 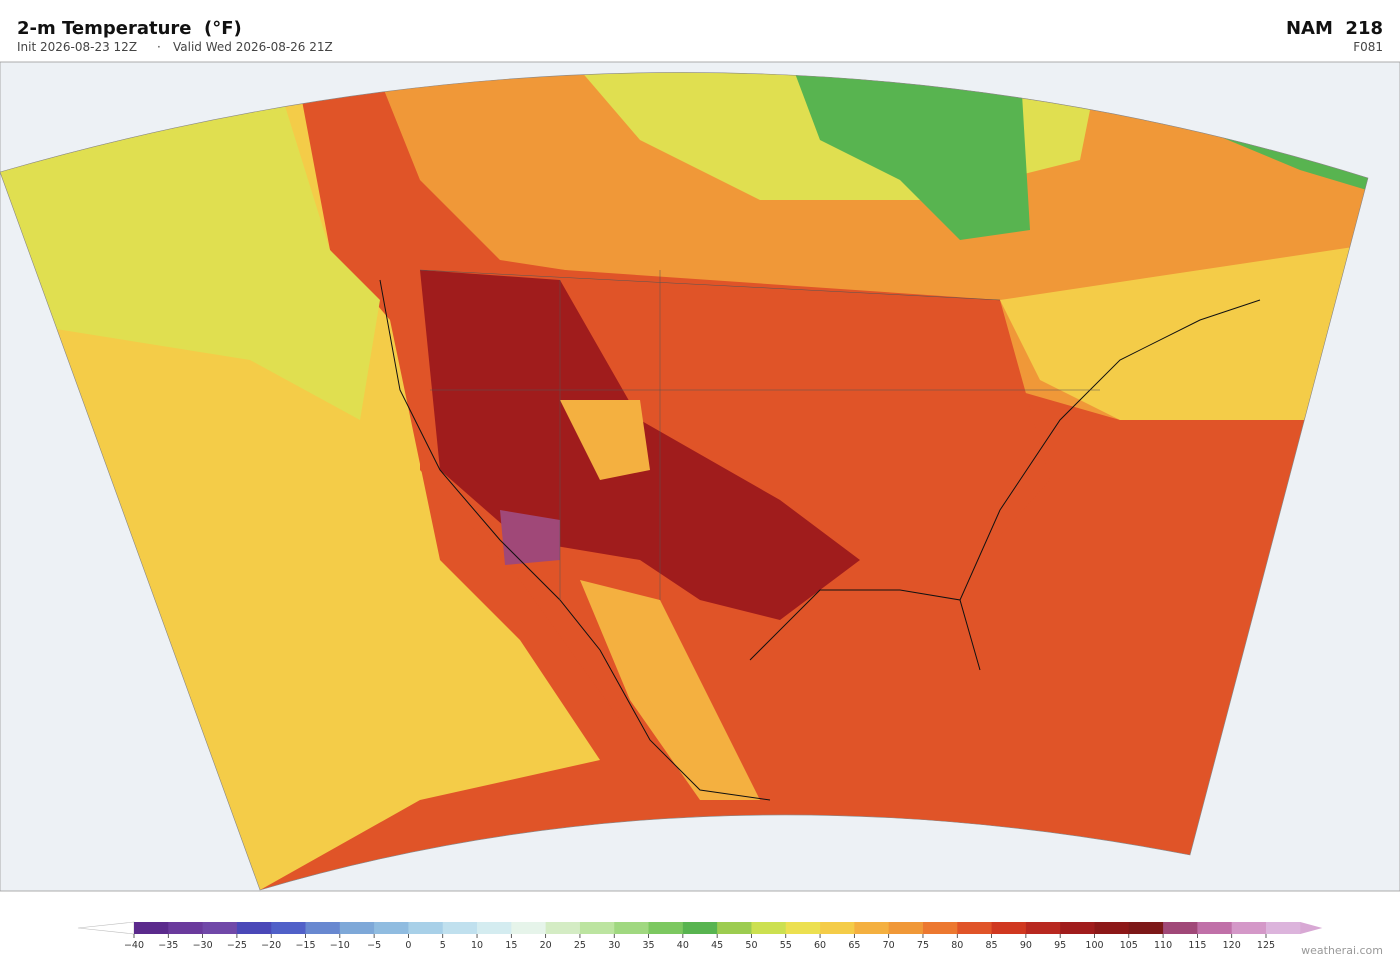 I want to click on attribution: weatherai.com, so click(x=1342, y=950).